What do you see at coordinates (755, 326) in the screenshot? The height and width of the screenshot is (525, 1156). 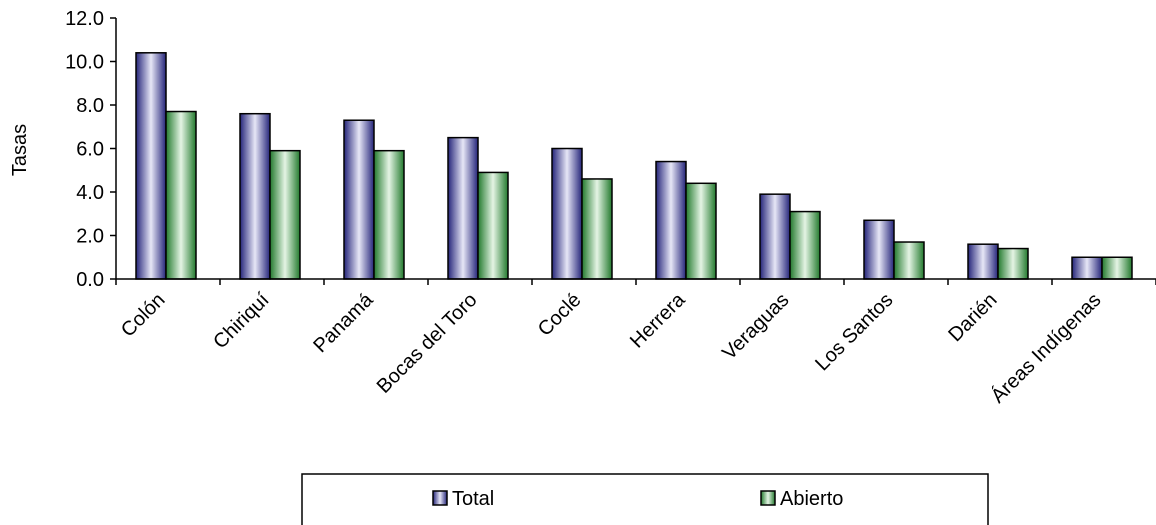 I see `x-tick-label: Veraguas` at bounding box center [755, 326].